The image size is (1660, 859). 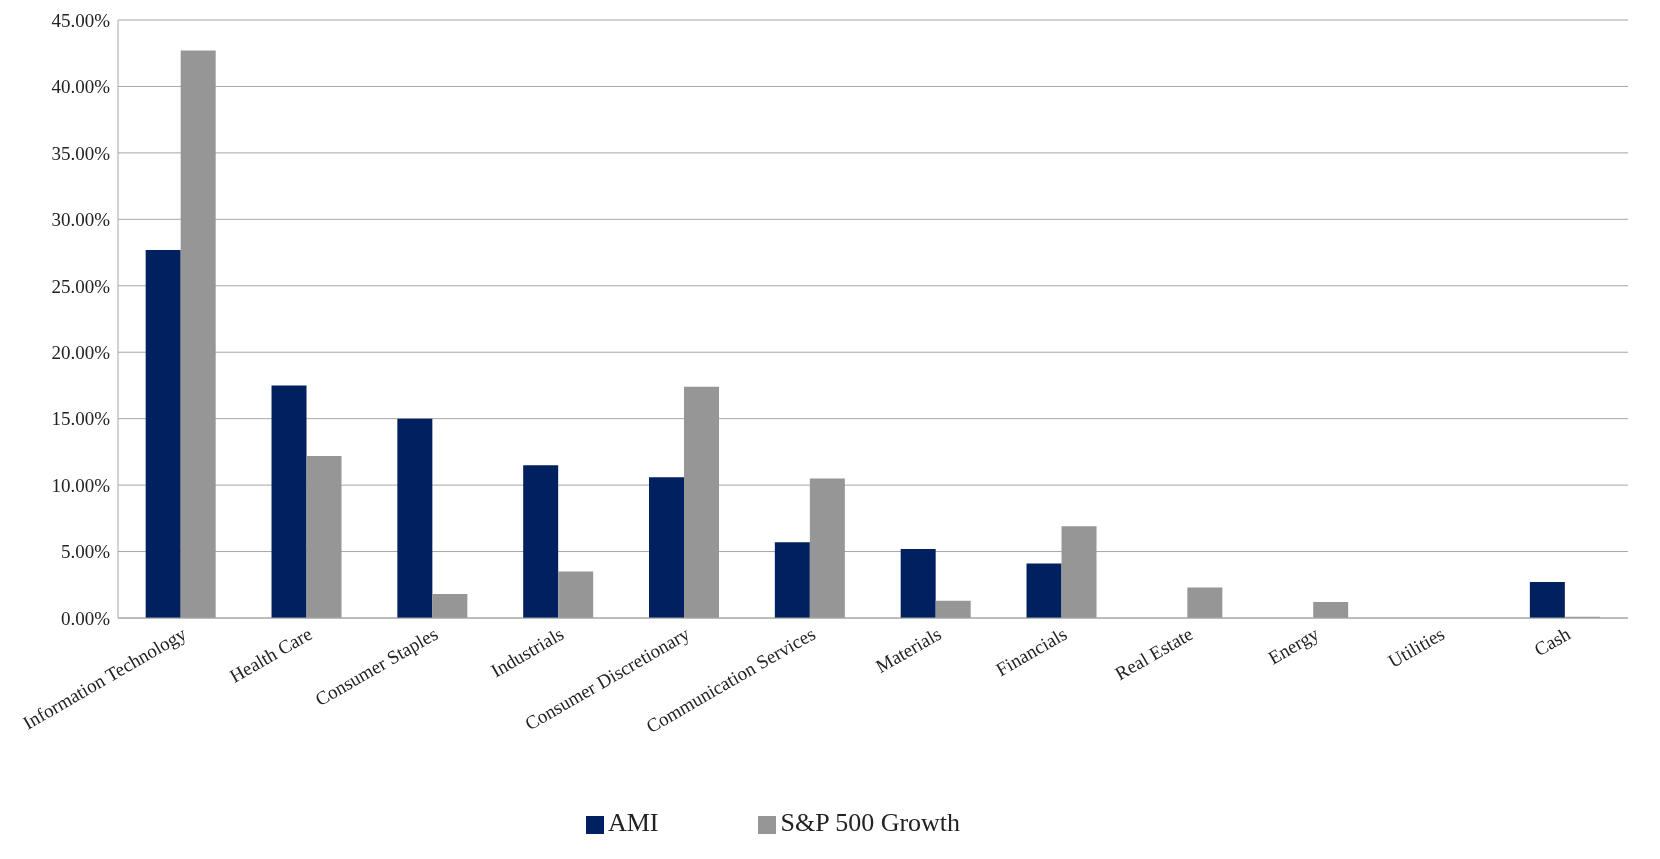 What do you see at coordinates (81, 153) in the screenshot?
I see `y-tick-label: 35.00%` at bounding box center [81, 153].